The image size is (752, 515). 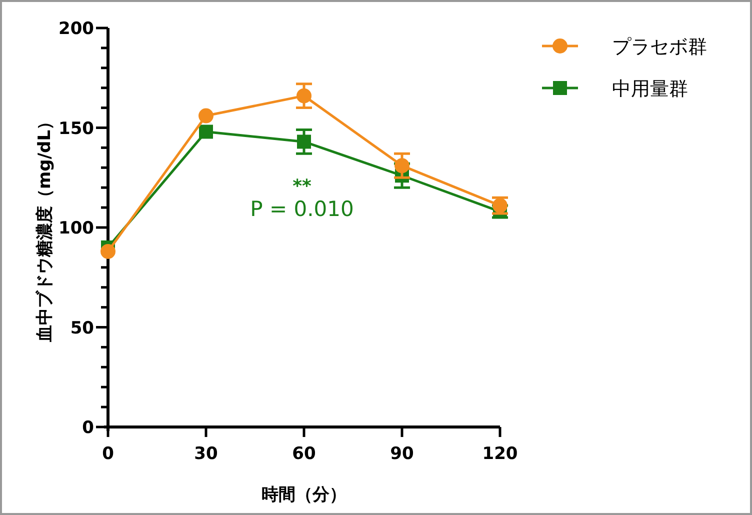 What do you see at coordinates (45, 228) in the screenshot?
I see `y-axis-title: 血中ブドウ糖濃度（mg/dL）` at bounding box center [45, 228].